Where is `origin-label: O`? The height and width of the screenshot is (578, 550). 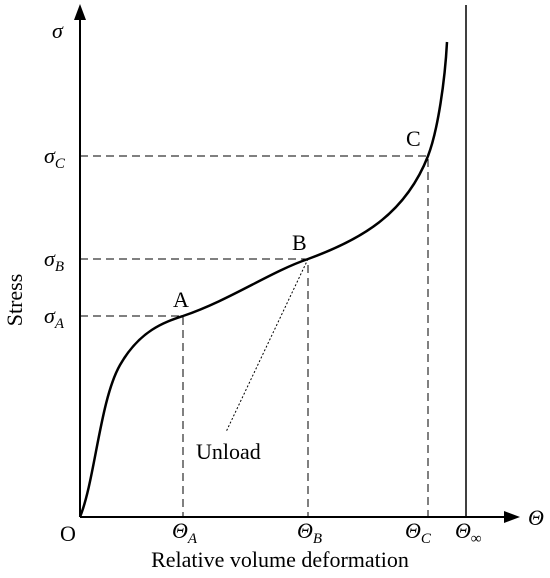 origin-label: O is located at coordinates (68, 533).